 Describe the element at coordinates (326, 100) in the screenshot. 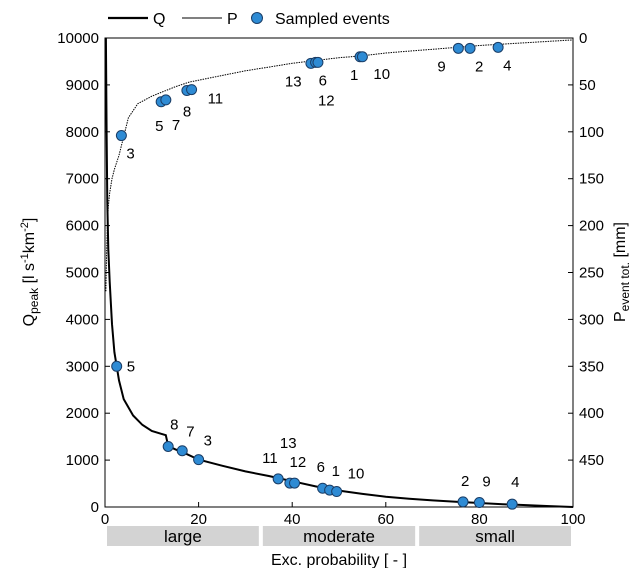

I see `p-event-label: 12` at that location.